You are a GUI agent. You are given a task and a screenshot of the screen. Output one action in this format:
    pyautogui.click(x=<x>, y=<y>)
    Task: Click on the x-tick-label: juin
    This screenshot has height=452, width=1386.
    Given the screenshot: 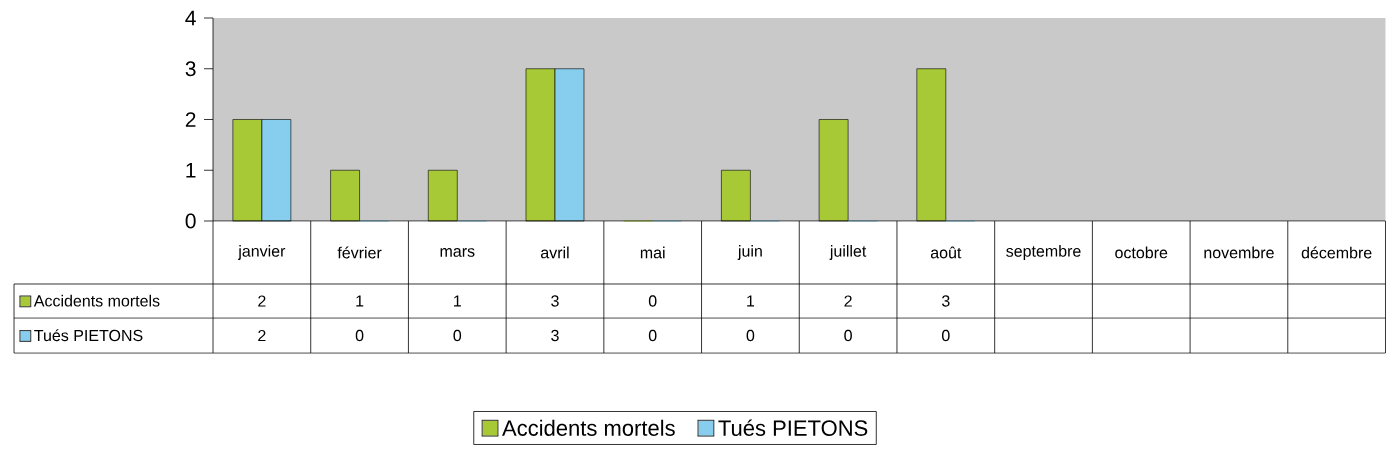 What is the action you would take?
    pyautogui.click(x=749, y=252)
    